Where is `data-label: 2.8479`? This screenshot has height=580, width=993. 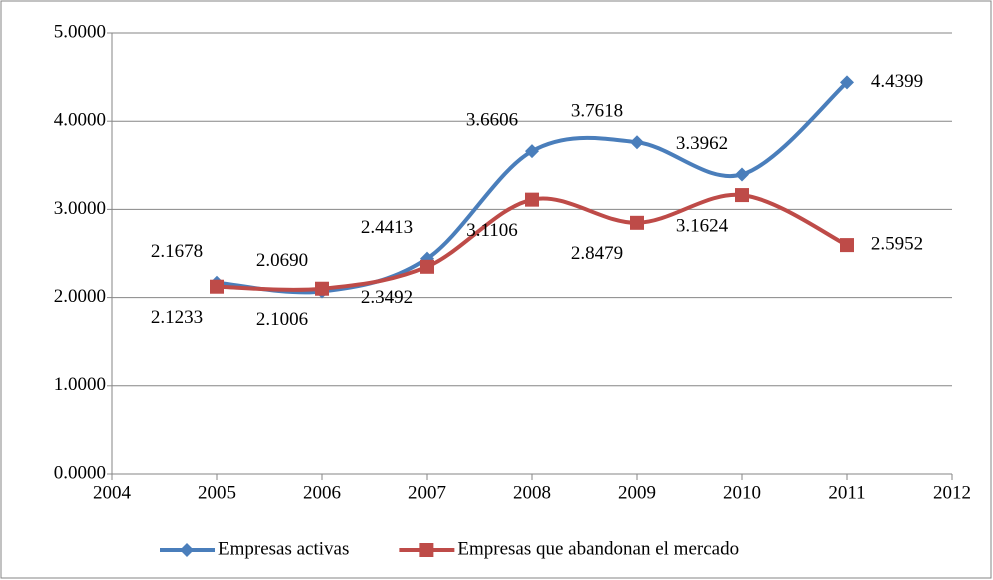 data-label: 2.8479 is located at coordinates (597, 253).